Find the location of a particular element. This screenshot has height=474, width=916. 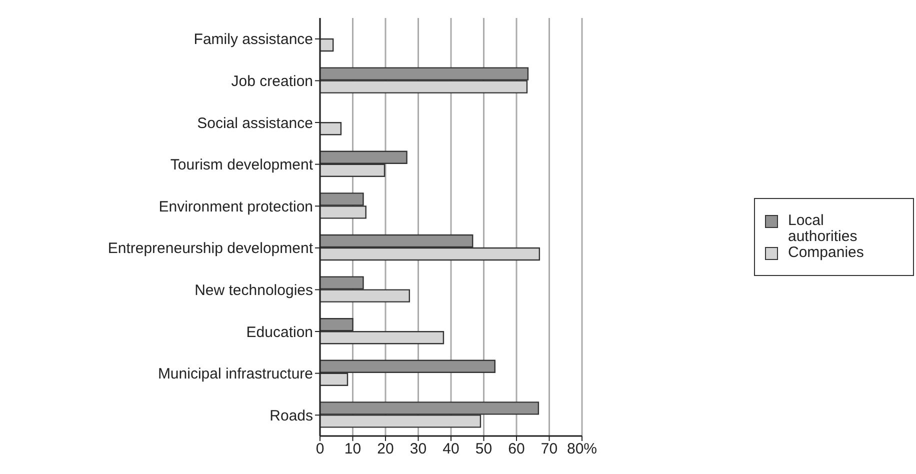

x-tick-label: 70 is located at coordinates (549, 449).